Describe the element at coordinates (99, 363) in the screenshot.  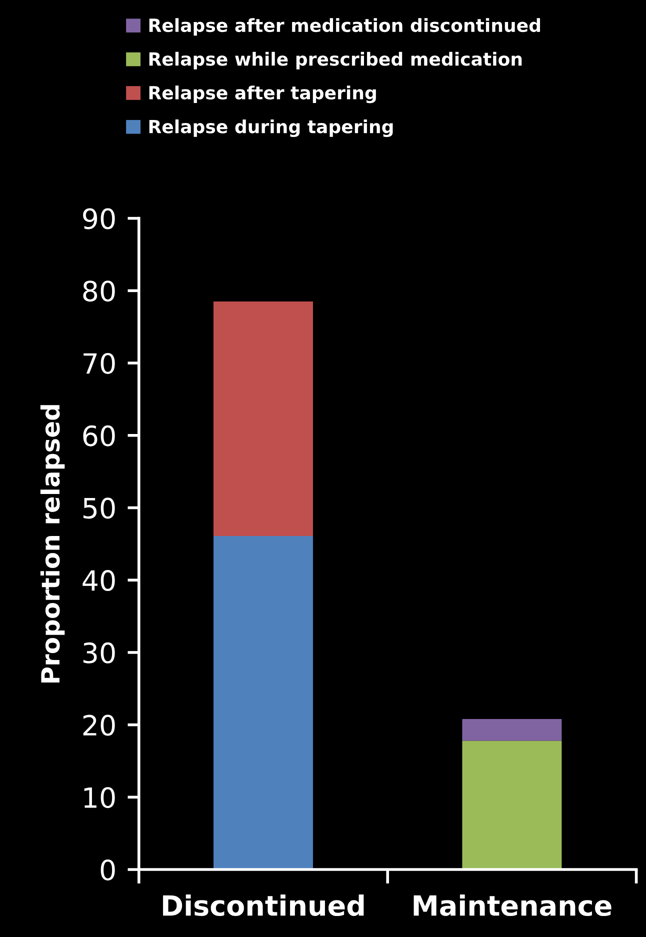
I see `y-tick-label: 70` at that location.